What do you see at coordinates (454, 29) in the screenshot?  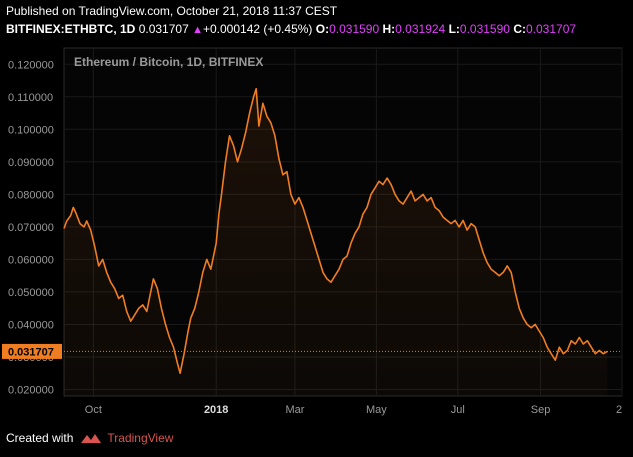 I see `low-label: L:` at bounding box center [454, 29].